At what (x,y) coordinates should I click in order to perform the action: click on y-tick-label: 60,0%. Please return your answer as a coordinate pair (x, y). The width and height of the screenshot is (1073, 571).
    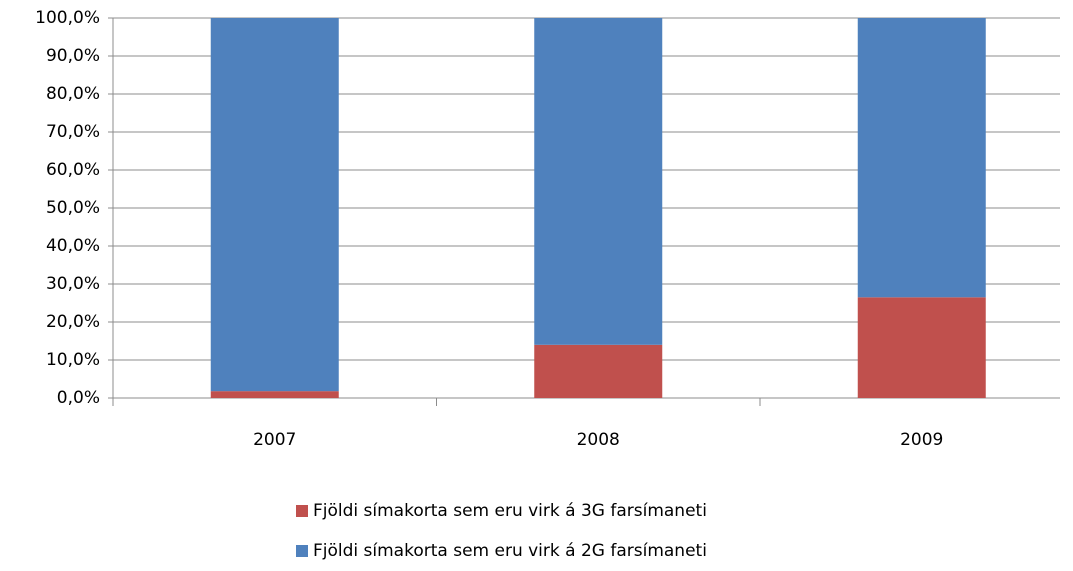
    Looking at the image, I should click on (73, 170).